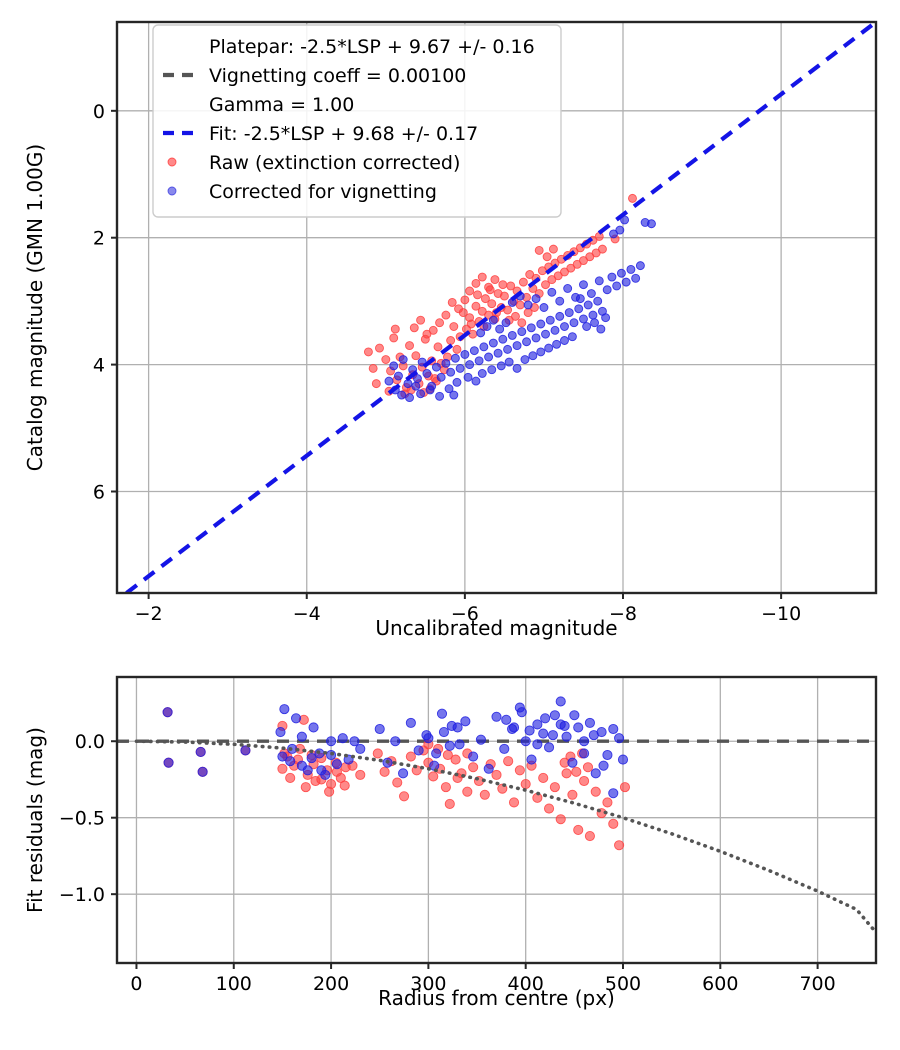 The width and height of the screenshot is (900, 1050). I want to click on y-tick-label: 0, so click(99, 112).